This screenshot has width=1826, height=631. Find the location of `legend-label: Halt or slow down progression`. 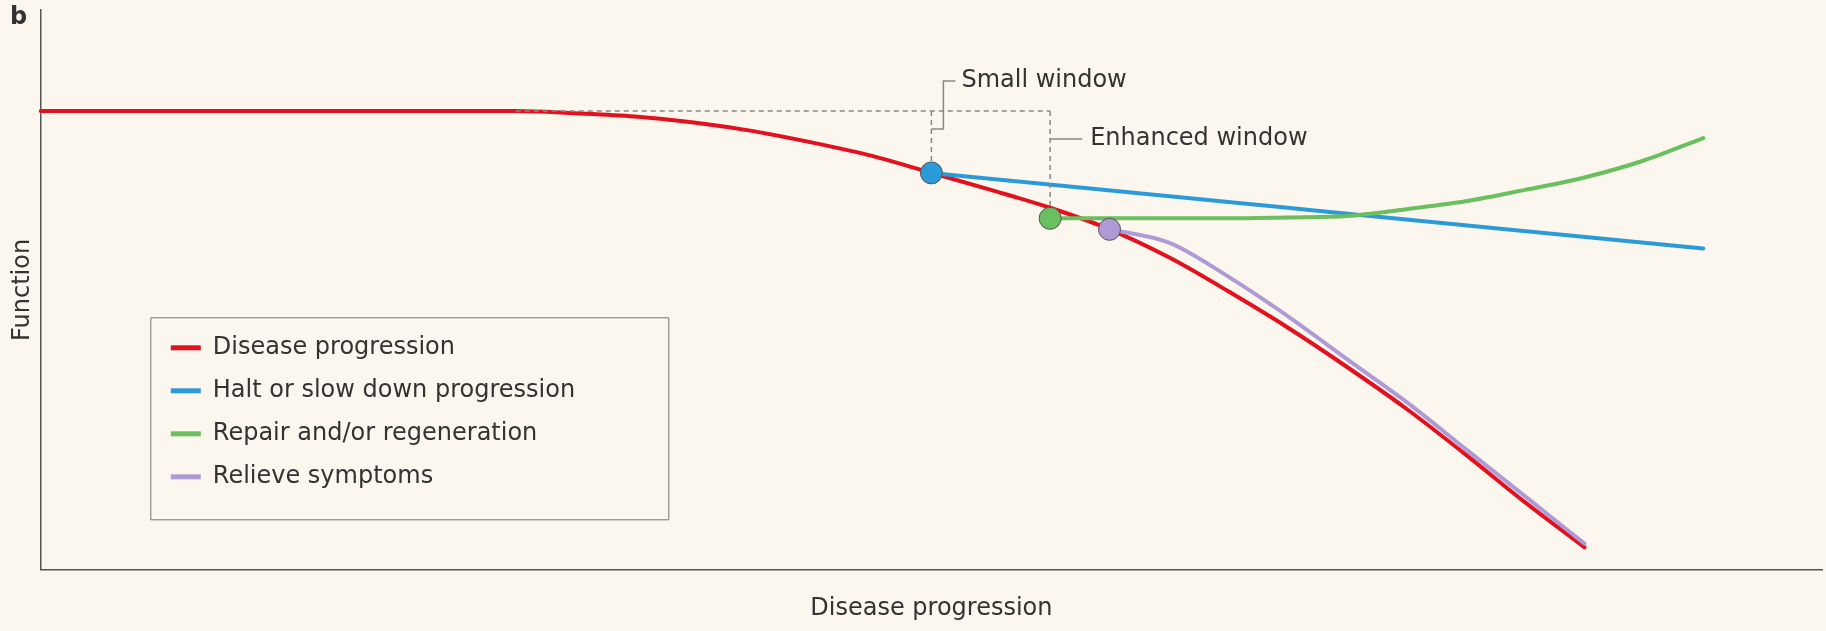

legend-label: Halt or slow down progression is located at coordinates (394, 389).